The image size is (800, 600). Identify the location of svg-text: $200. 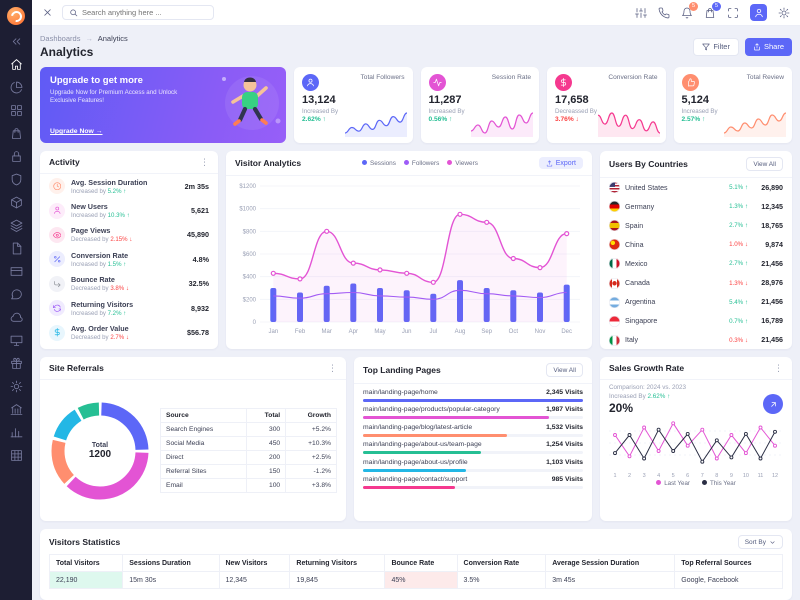
(250, 300).